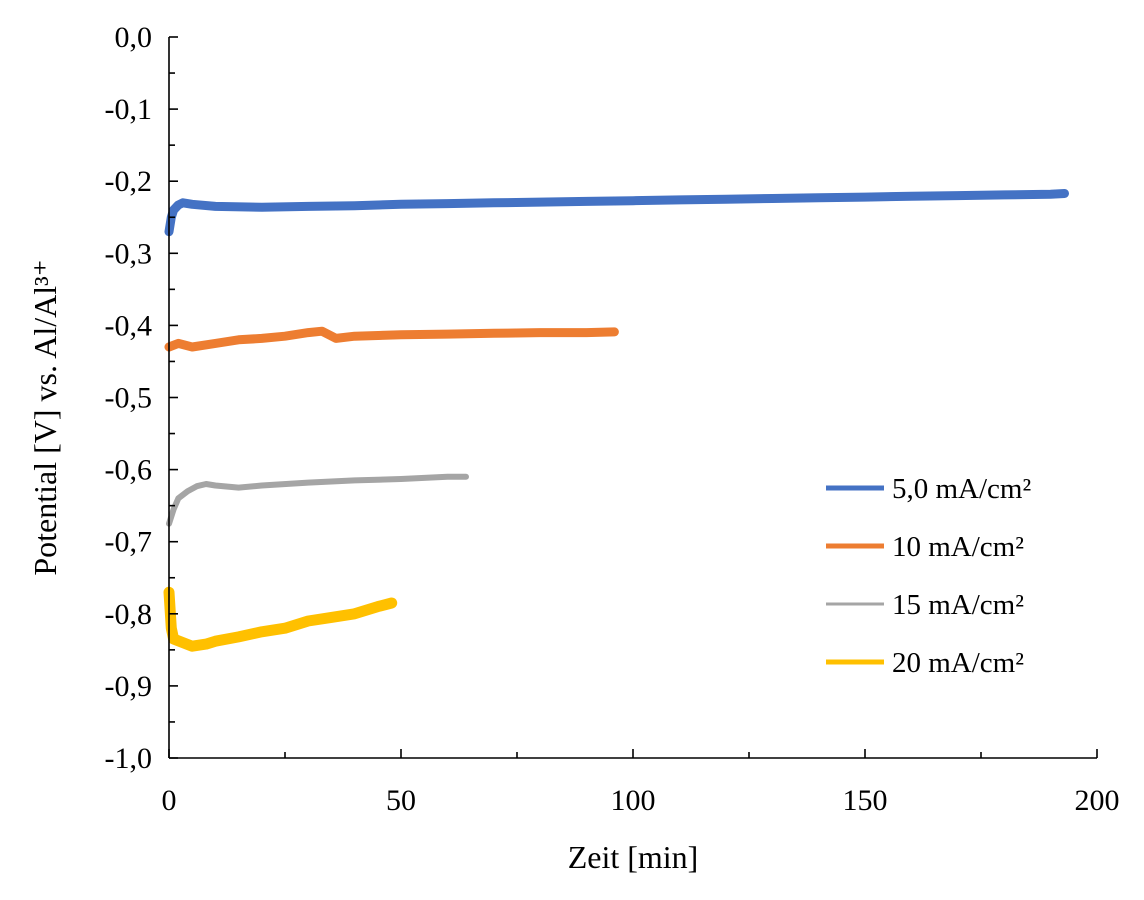  Describe the element at coordinates (169, 800) in the screenshot. I see `x-tick-label: 0` at that location.